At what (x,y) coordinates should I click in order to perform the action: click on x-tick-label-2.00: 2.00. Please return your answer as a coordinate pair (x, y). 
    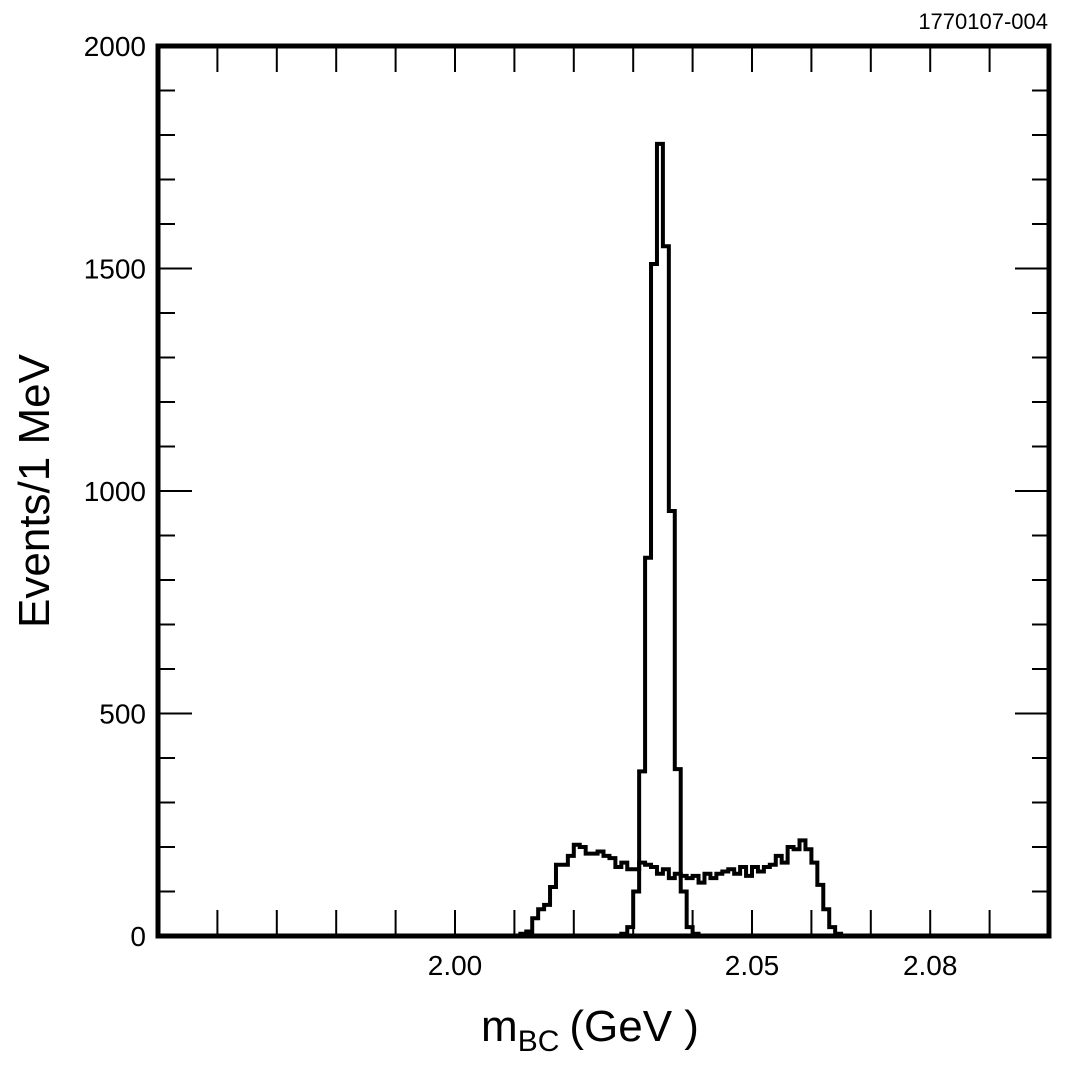
    Looking at the image, I should click on (455, 965).